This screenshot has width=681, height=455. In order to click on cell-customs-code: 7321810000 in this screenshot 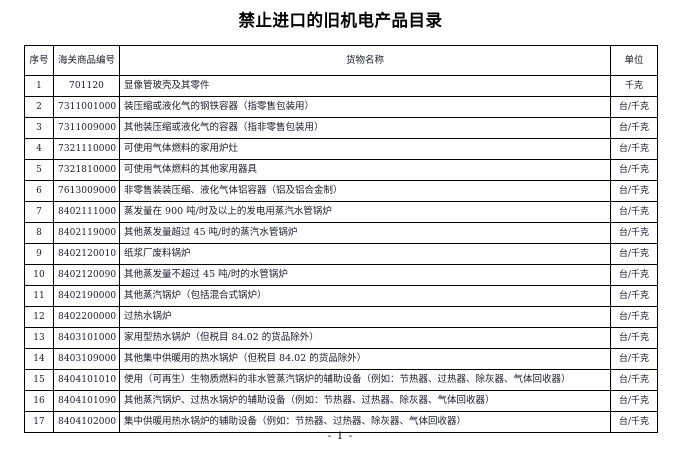, I will do `click(86, 170)`.